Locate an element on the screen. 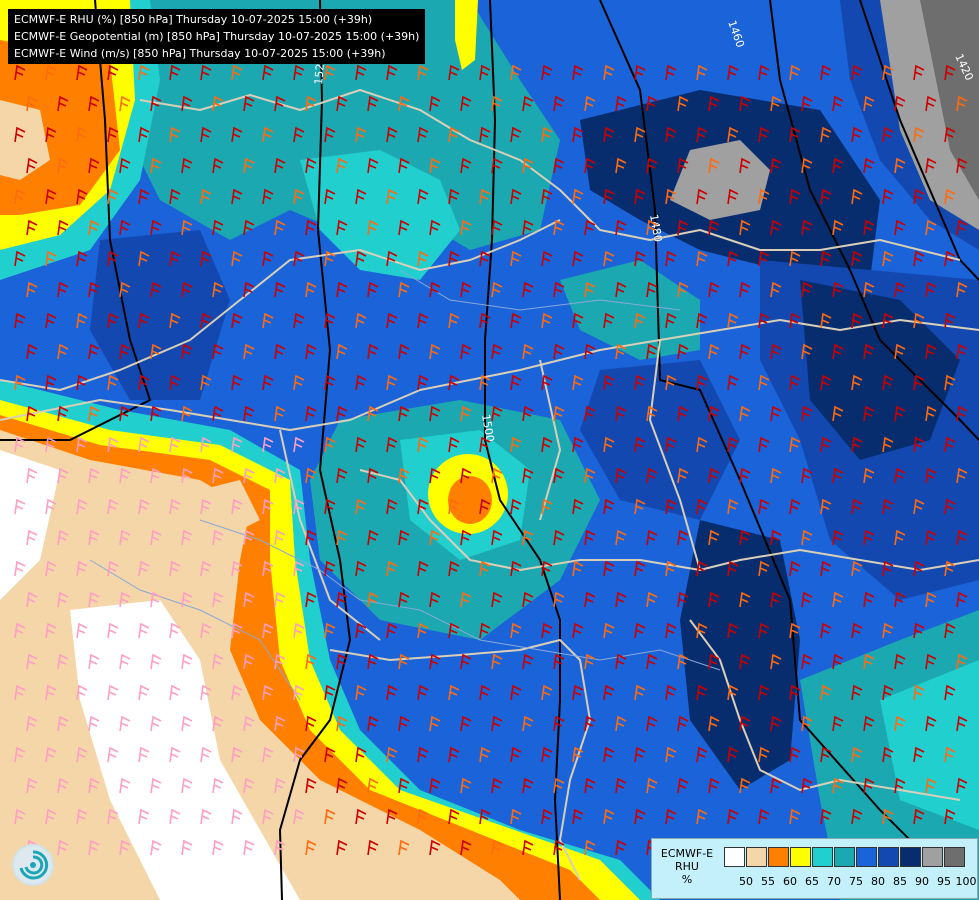 The width and height of the screenshot is (979, 900). legend-tick: 55 is located at coordinates (768, 881).